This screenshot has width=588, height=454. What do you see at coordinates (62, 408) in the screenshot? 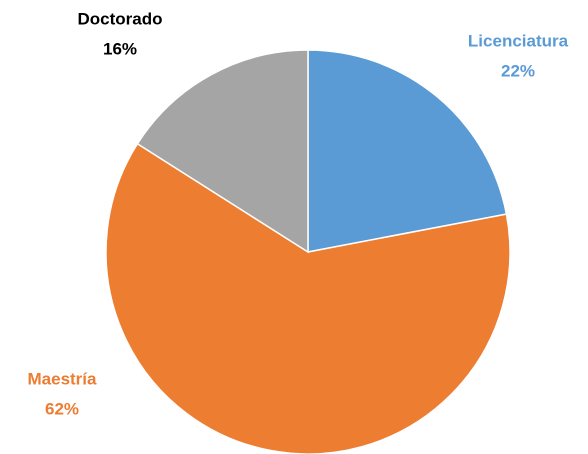
I see `slice-value-label: 62%` at bounding box center [62, 408].